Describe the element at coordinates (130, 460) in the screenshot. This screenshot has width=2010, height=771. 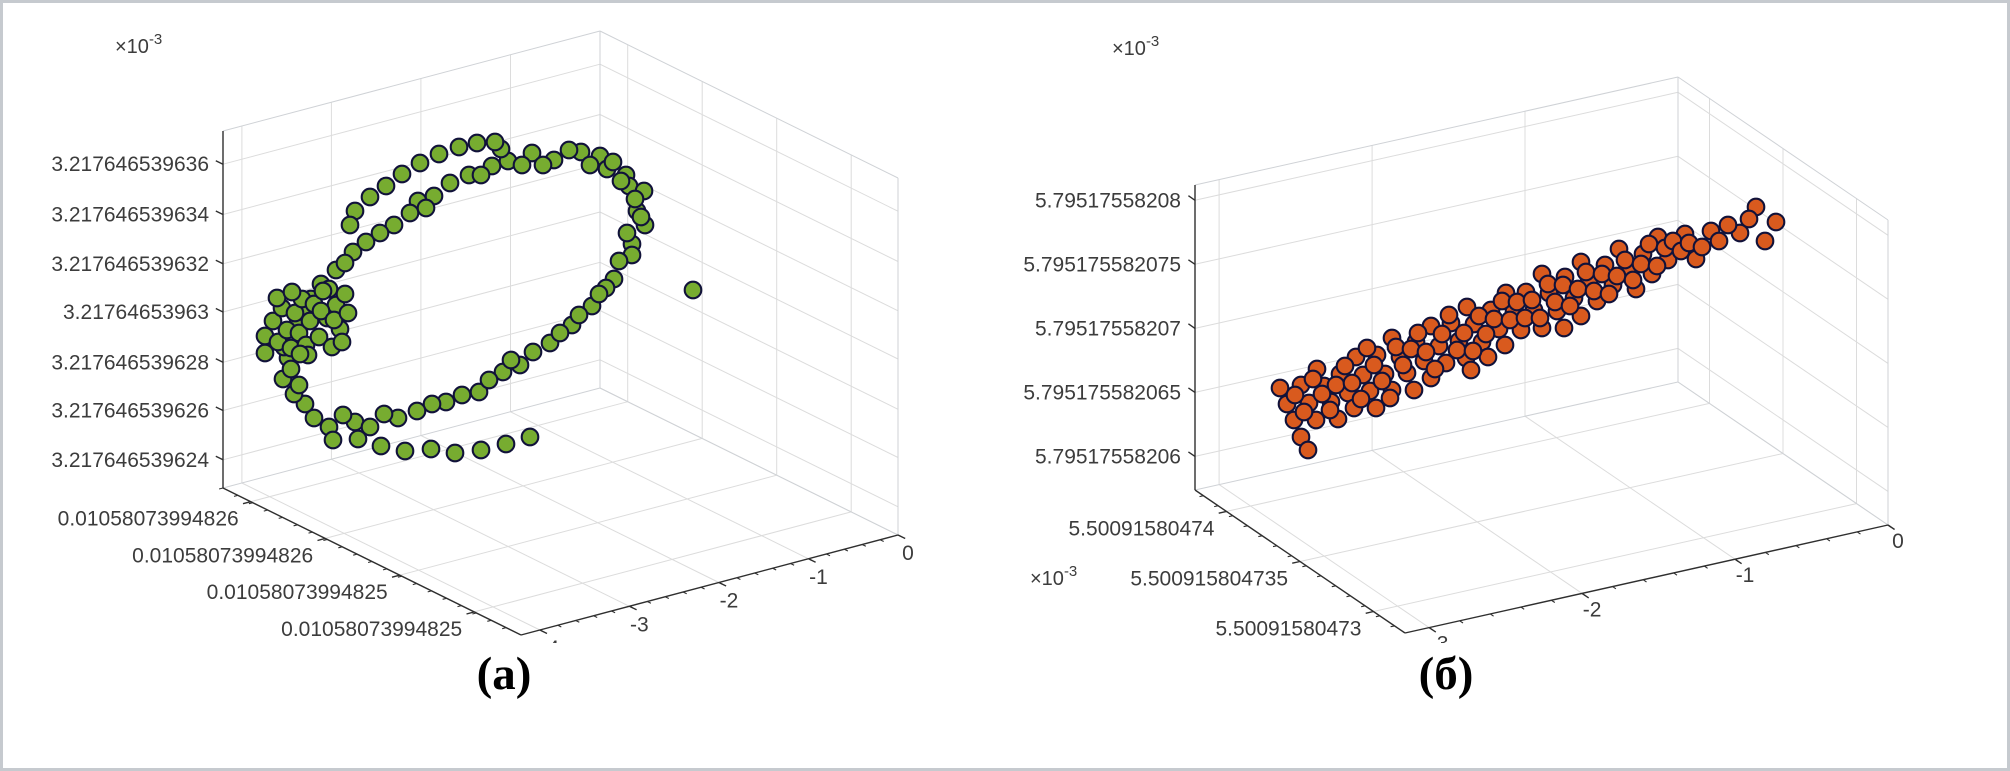
I see `z-tick-label: 3.217646539624` at that location.